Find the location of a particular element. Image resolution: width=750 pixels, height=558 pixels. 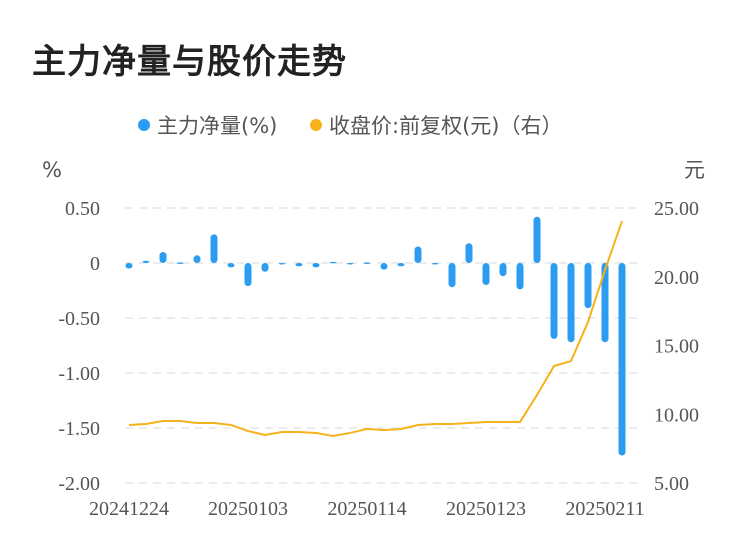

legend-label-bar: 主力净量(%) is located at coordinates (217, 126).